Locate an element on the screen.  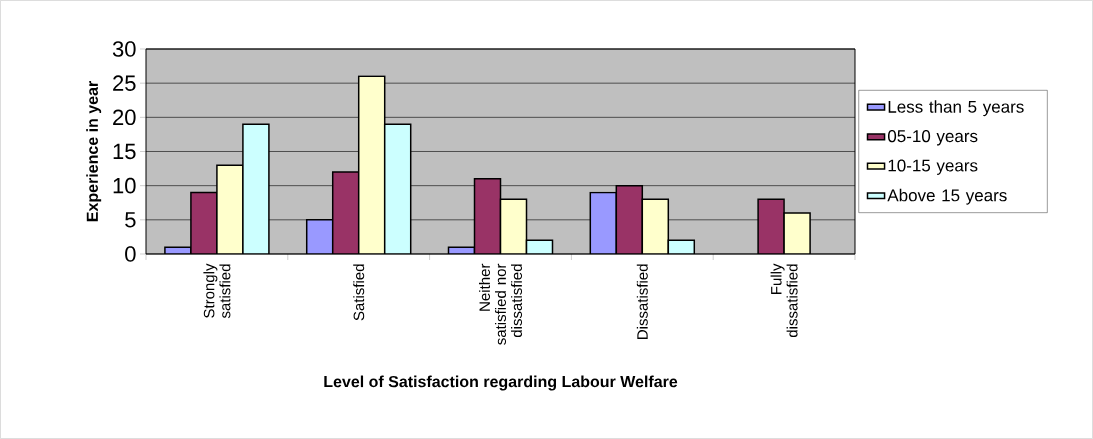
y-tick-label: 15 is located at coordinates (124, 151).